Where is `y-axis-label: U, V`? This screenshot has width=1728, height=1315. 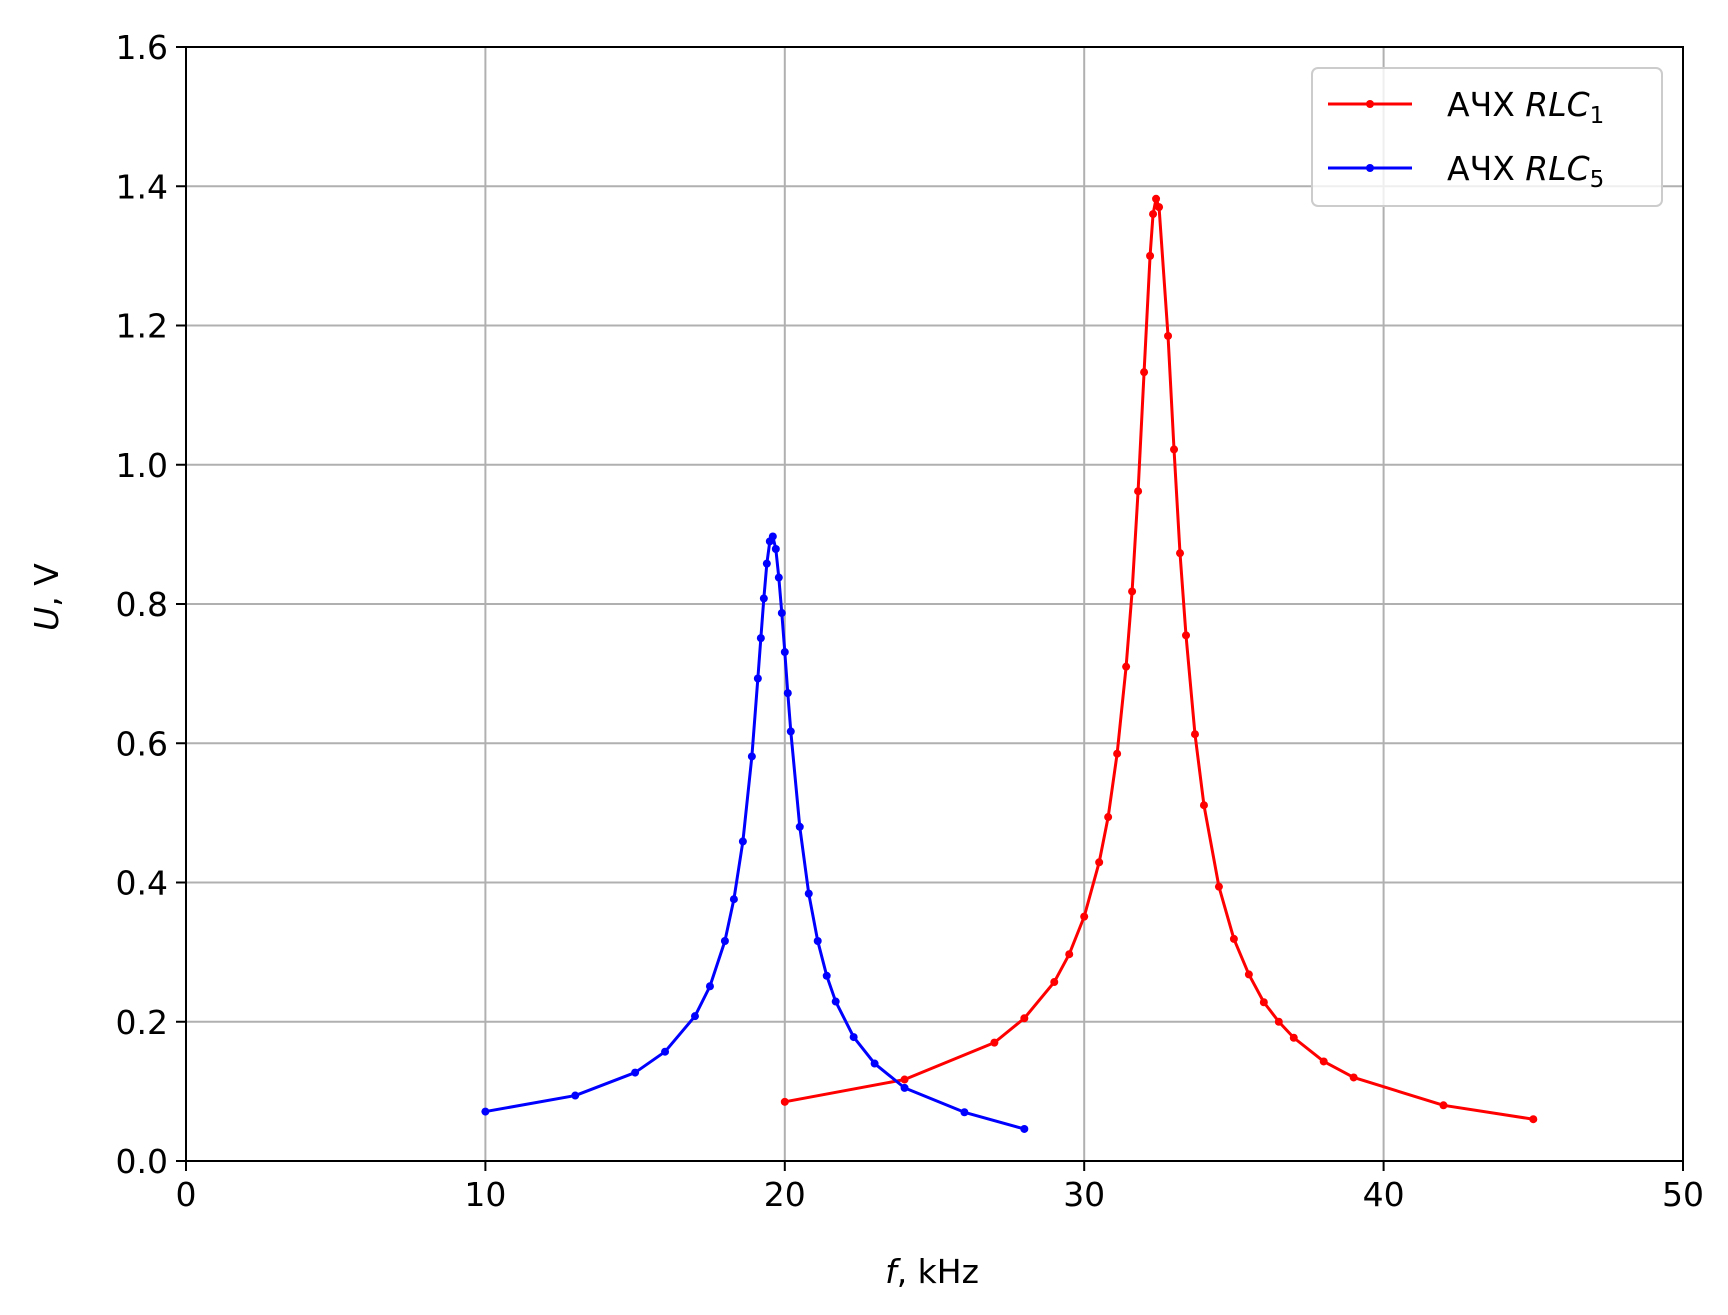 y-axis-label: U, V is located at coordinates (46, 597).